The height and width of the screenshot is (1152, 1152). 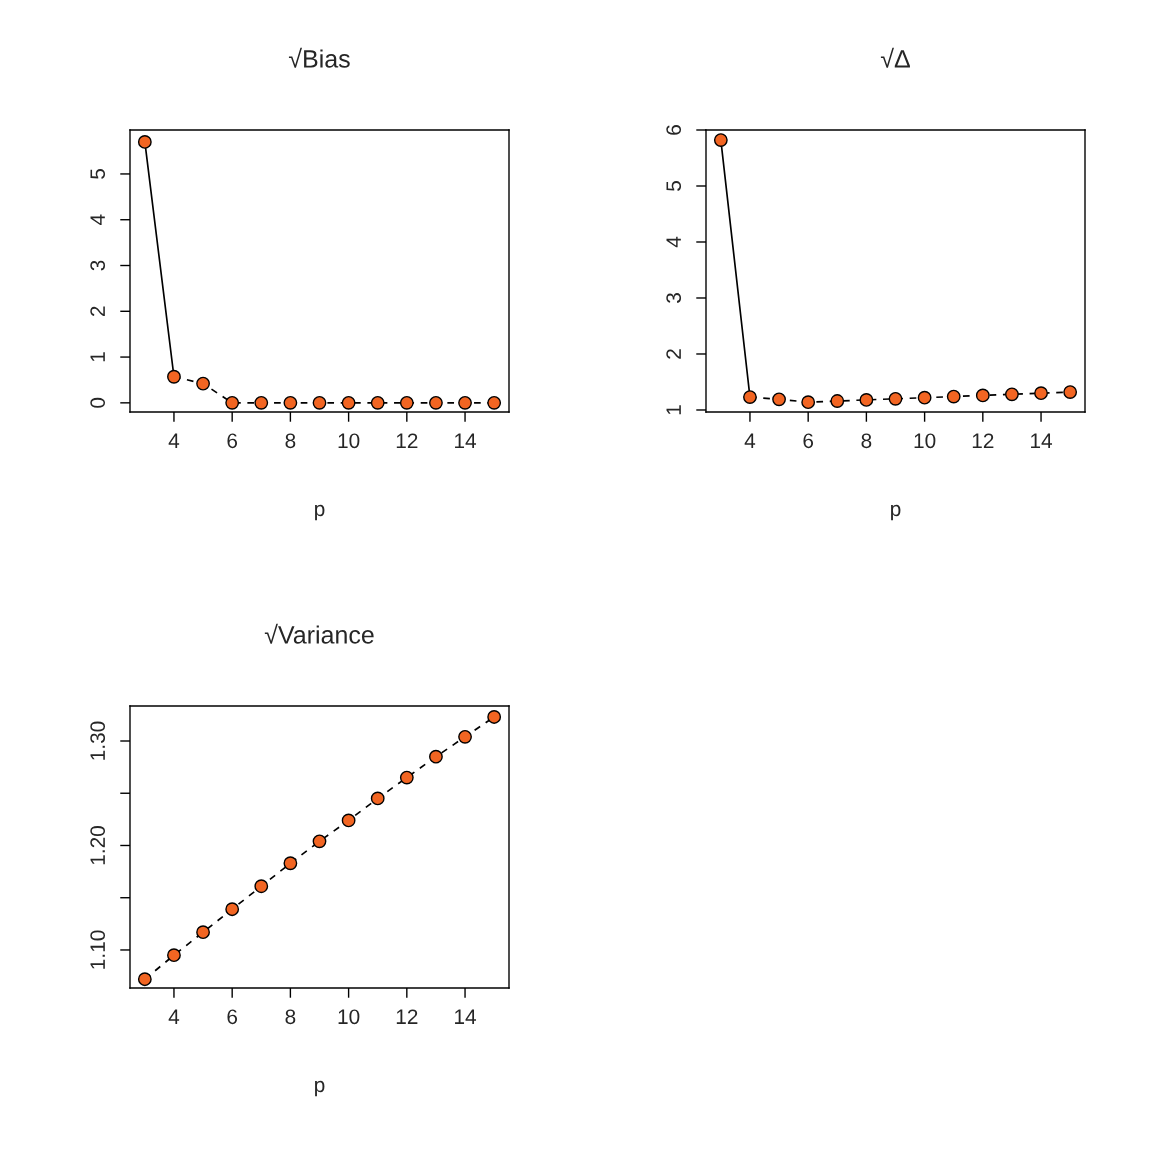 I want to click on y-tick-label: 1.10, so click(x=98, y=949).